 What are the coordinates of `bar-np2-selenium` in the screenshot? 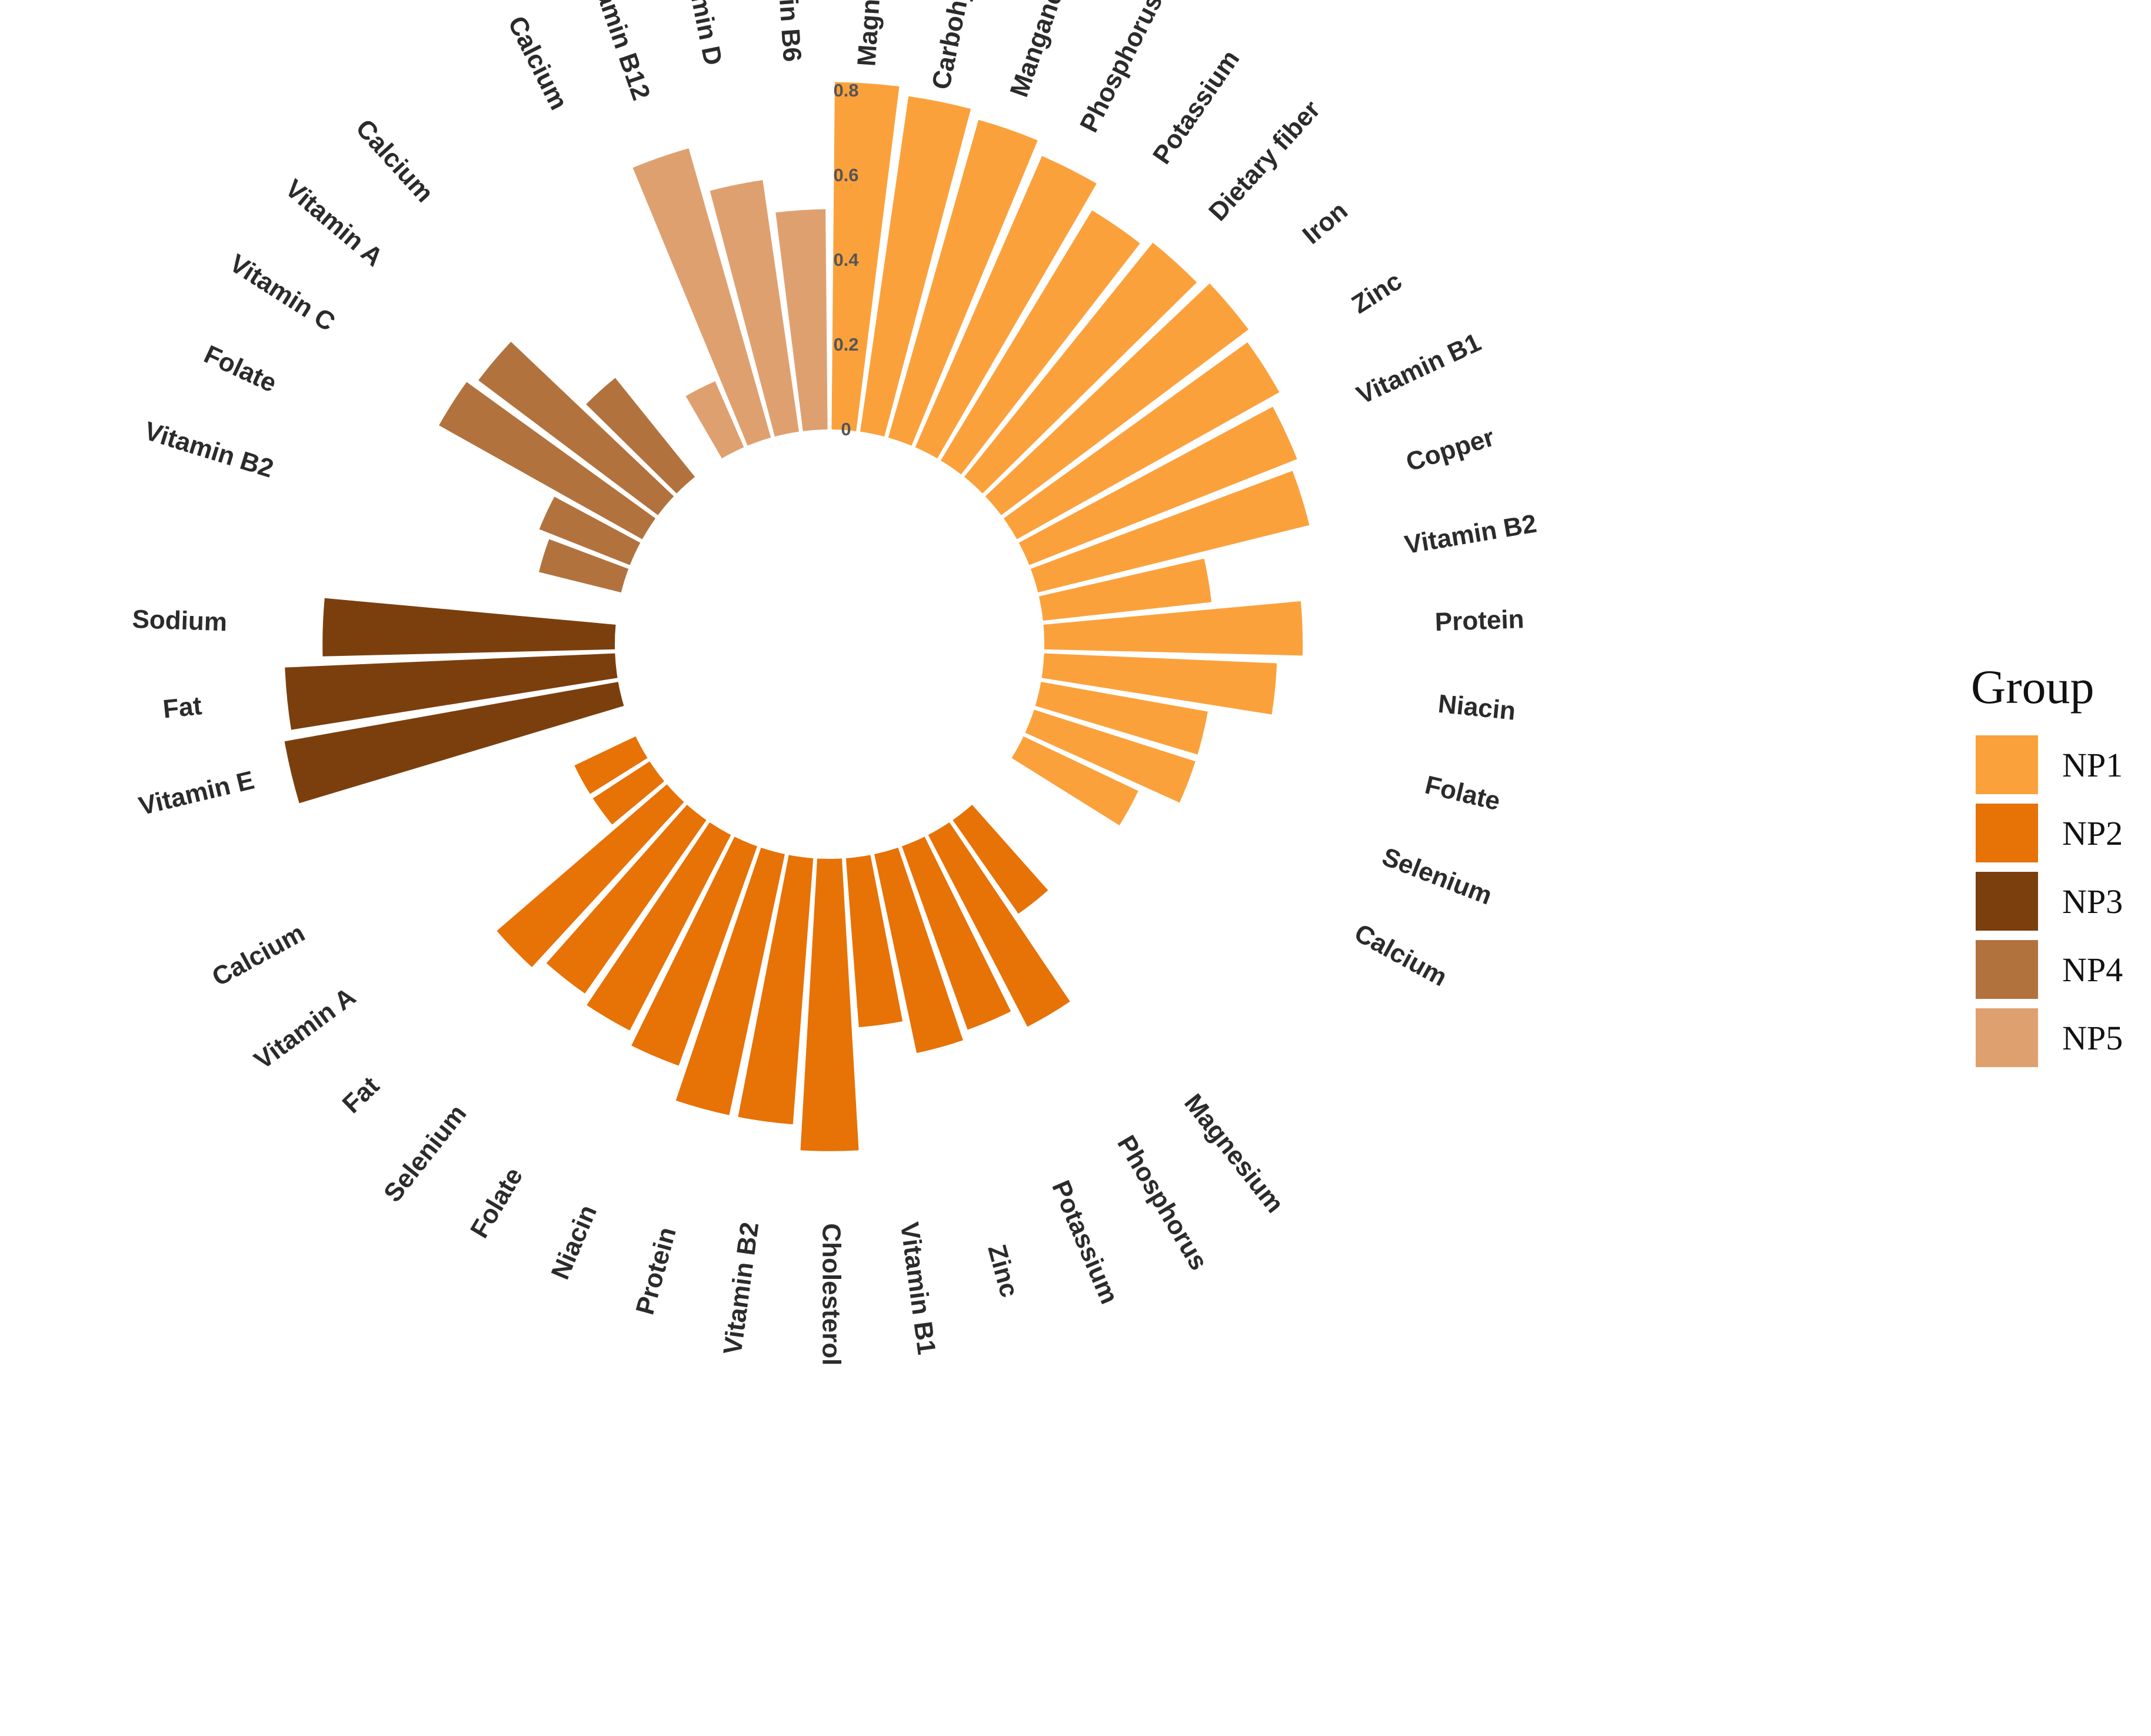 It's located at (626, 899).